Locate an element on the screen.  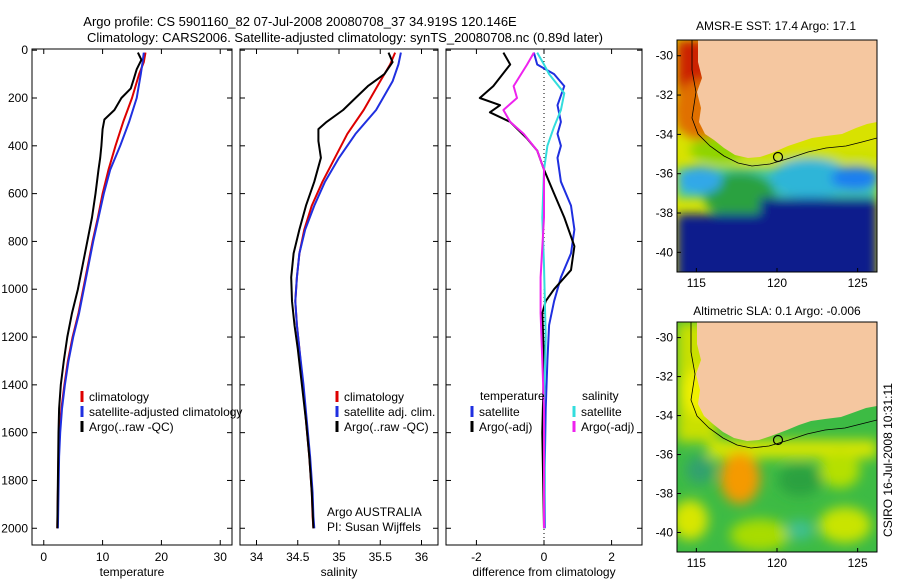
x-tick-label: 35 is located at coordinates (339, 557).